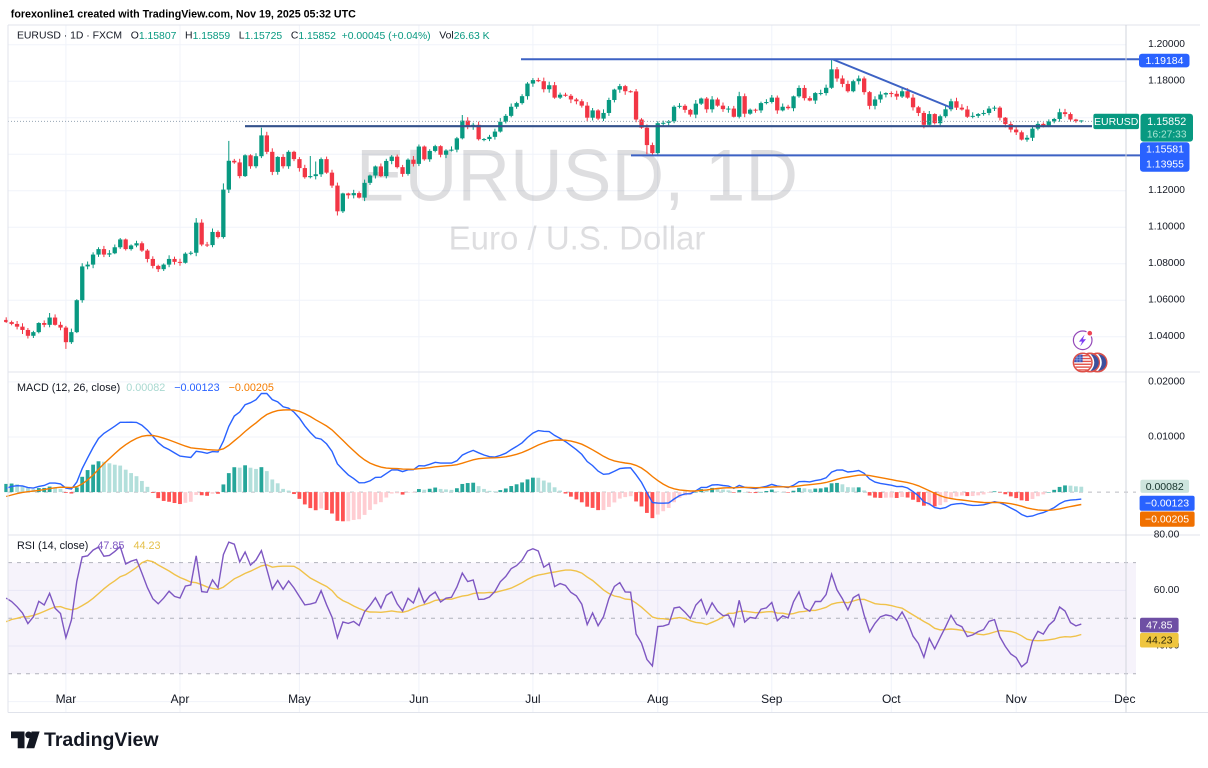  Describe the element at coordinates (1166, 227) in the screenshot. I see `svg-text: 1.10000` at that location.